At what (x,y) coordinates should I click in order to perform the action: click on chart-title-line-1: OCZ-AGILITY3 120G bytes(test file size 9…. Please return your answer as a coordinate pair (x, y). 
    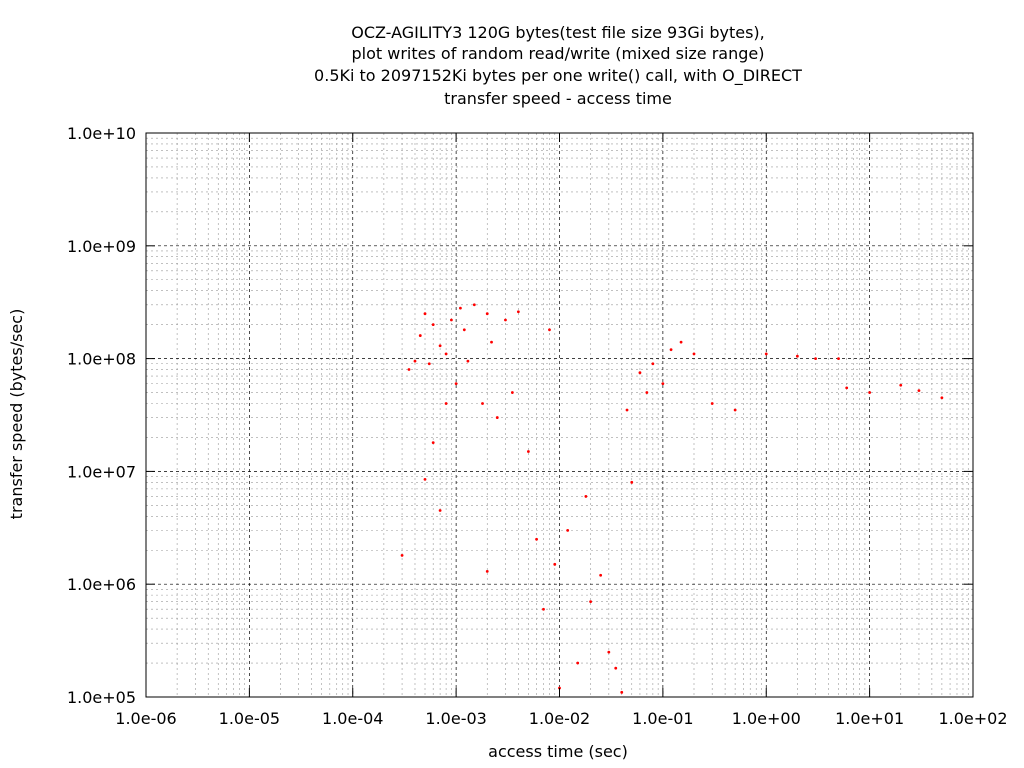
    Looking at the image, I should click on (558, 32).